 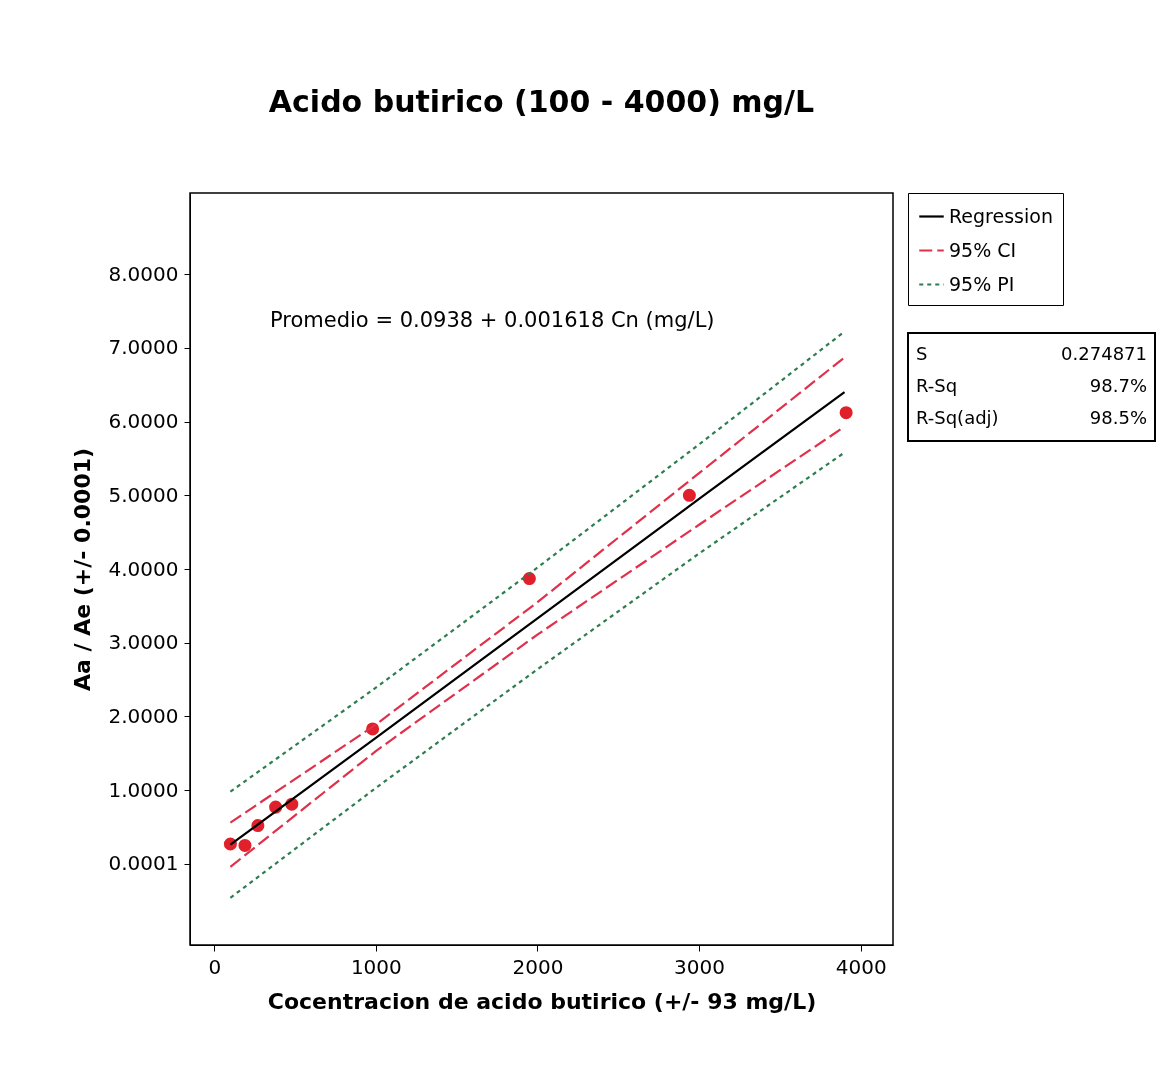 What do you see at coordinates (541, 101) in the screenshot?
I see `chart-title: Acido butirico (100 - 4000) mg/L` at bounding box center [541, 101].